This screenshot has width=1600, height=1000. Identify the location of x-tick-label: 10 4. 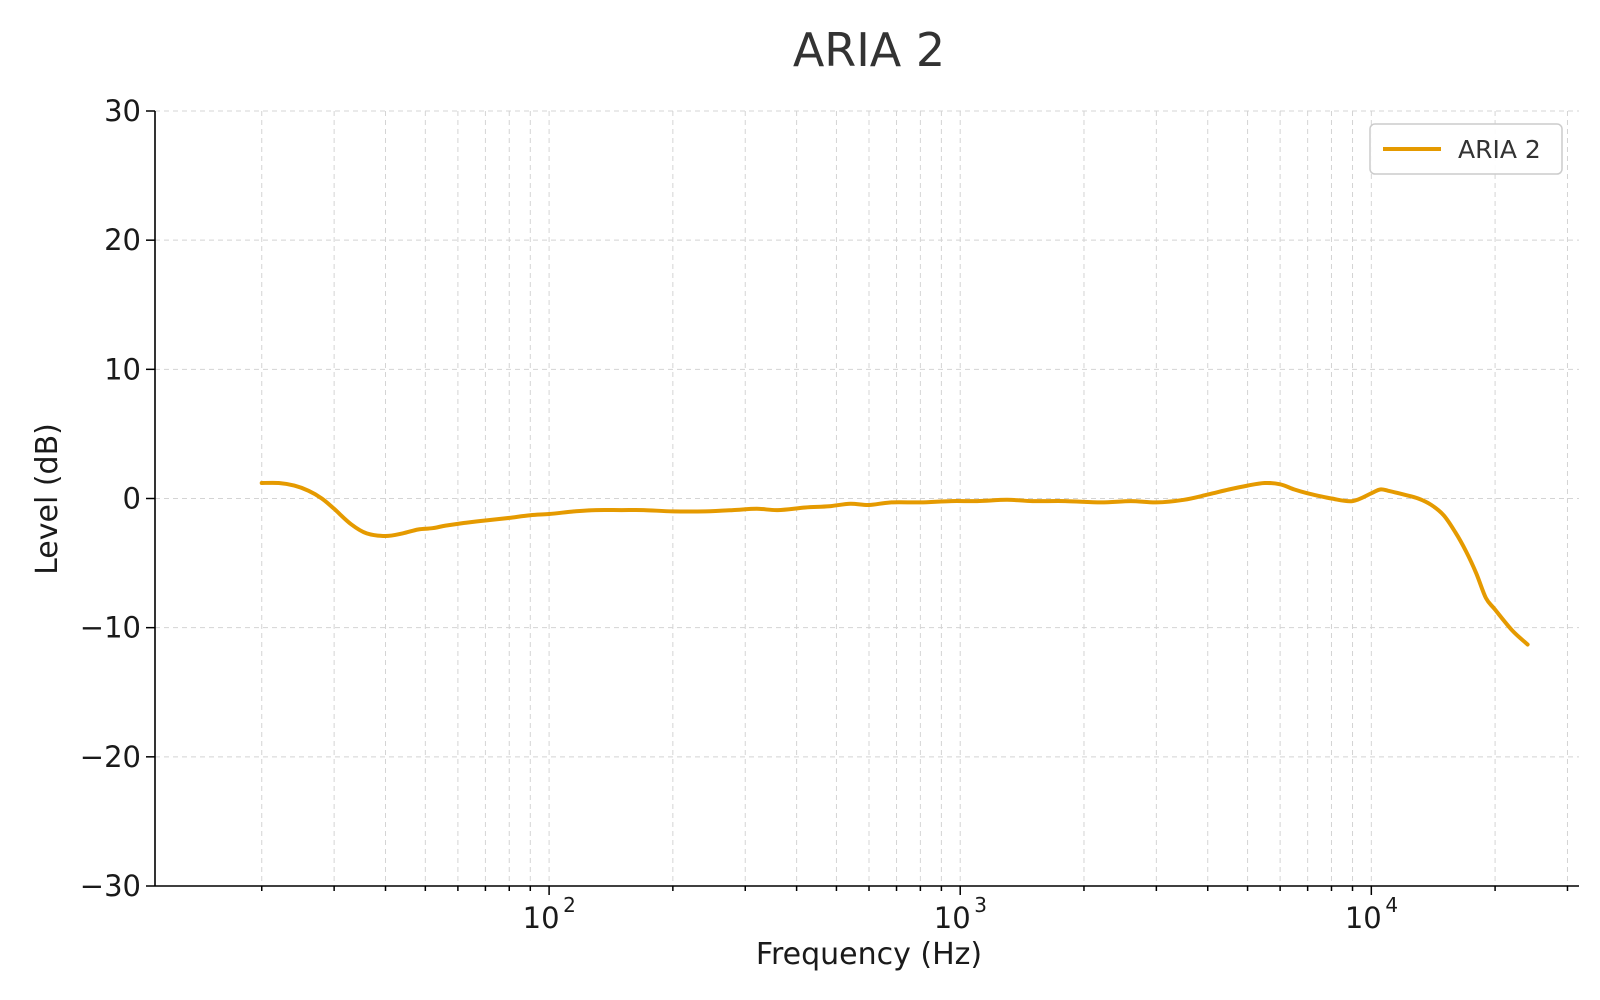
(1371, 914).